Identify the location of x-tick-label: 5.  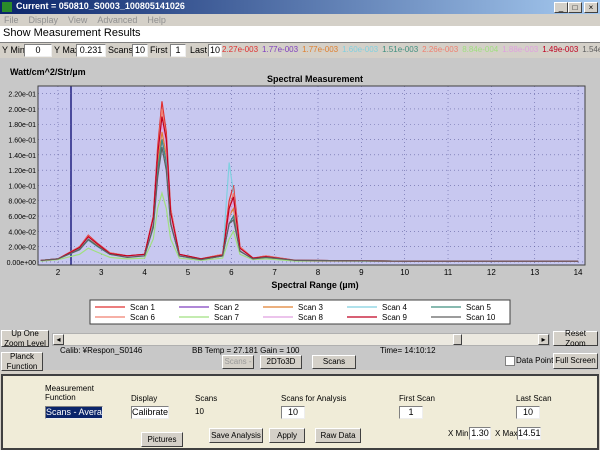
(188, 272).